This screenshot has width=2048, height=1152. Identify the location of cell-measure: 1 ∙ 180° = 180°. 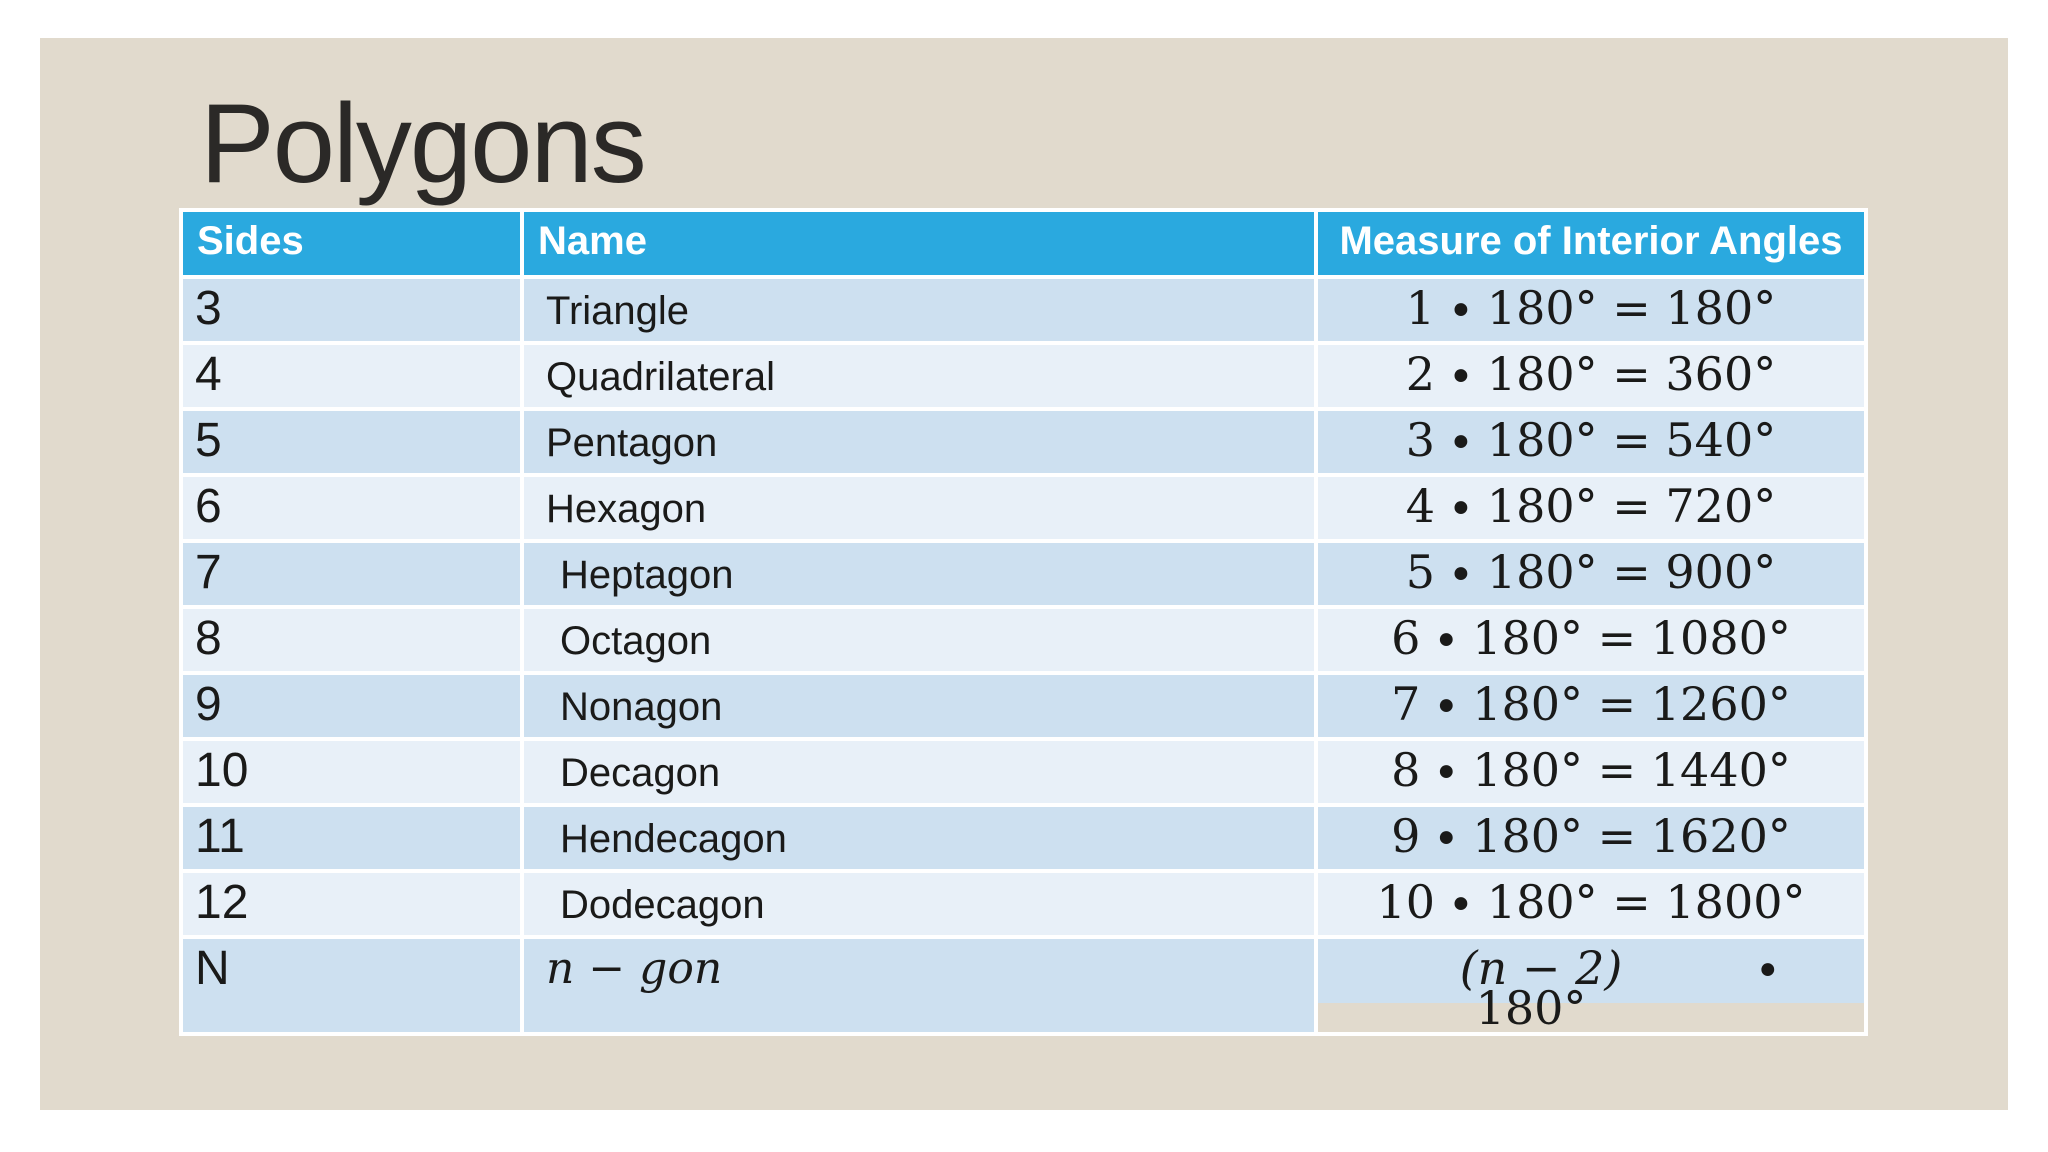
(1591, 310).